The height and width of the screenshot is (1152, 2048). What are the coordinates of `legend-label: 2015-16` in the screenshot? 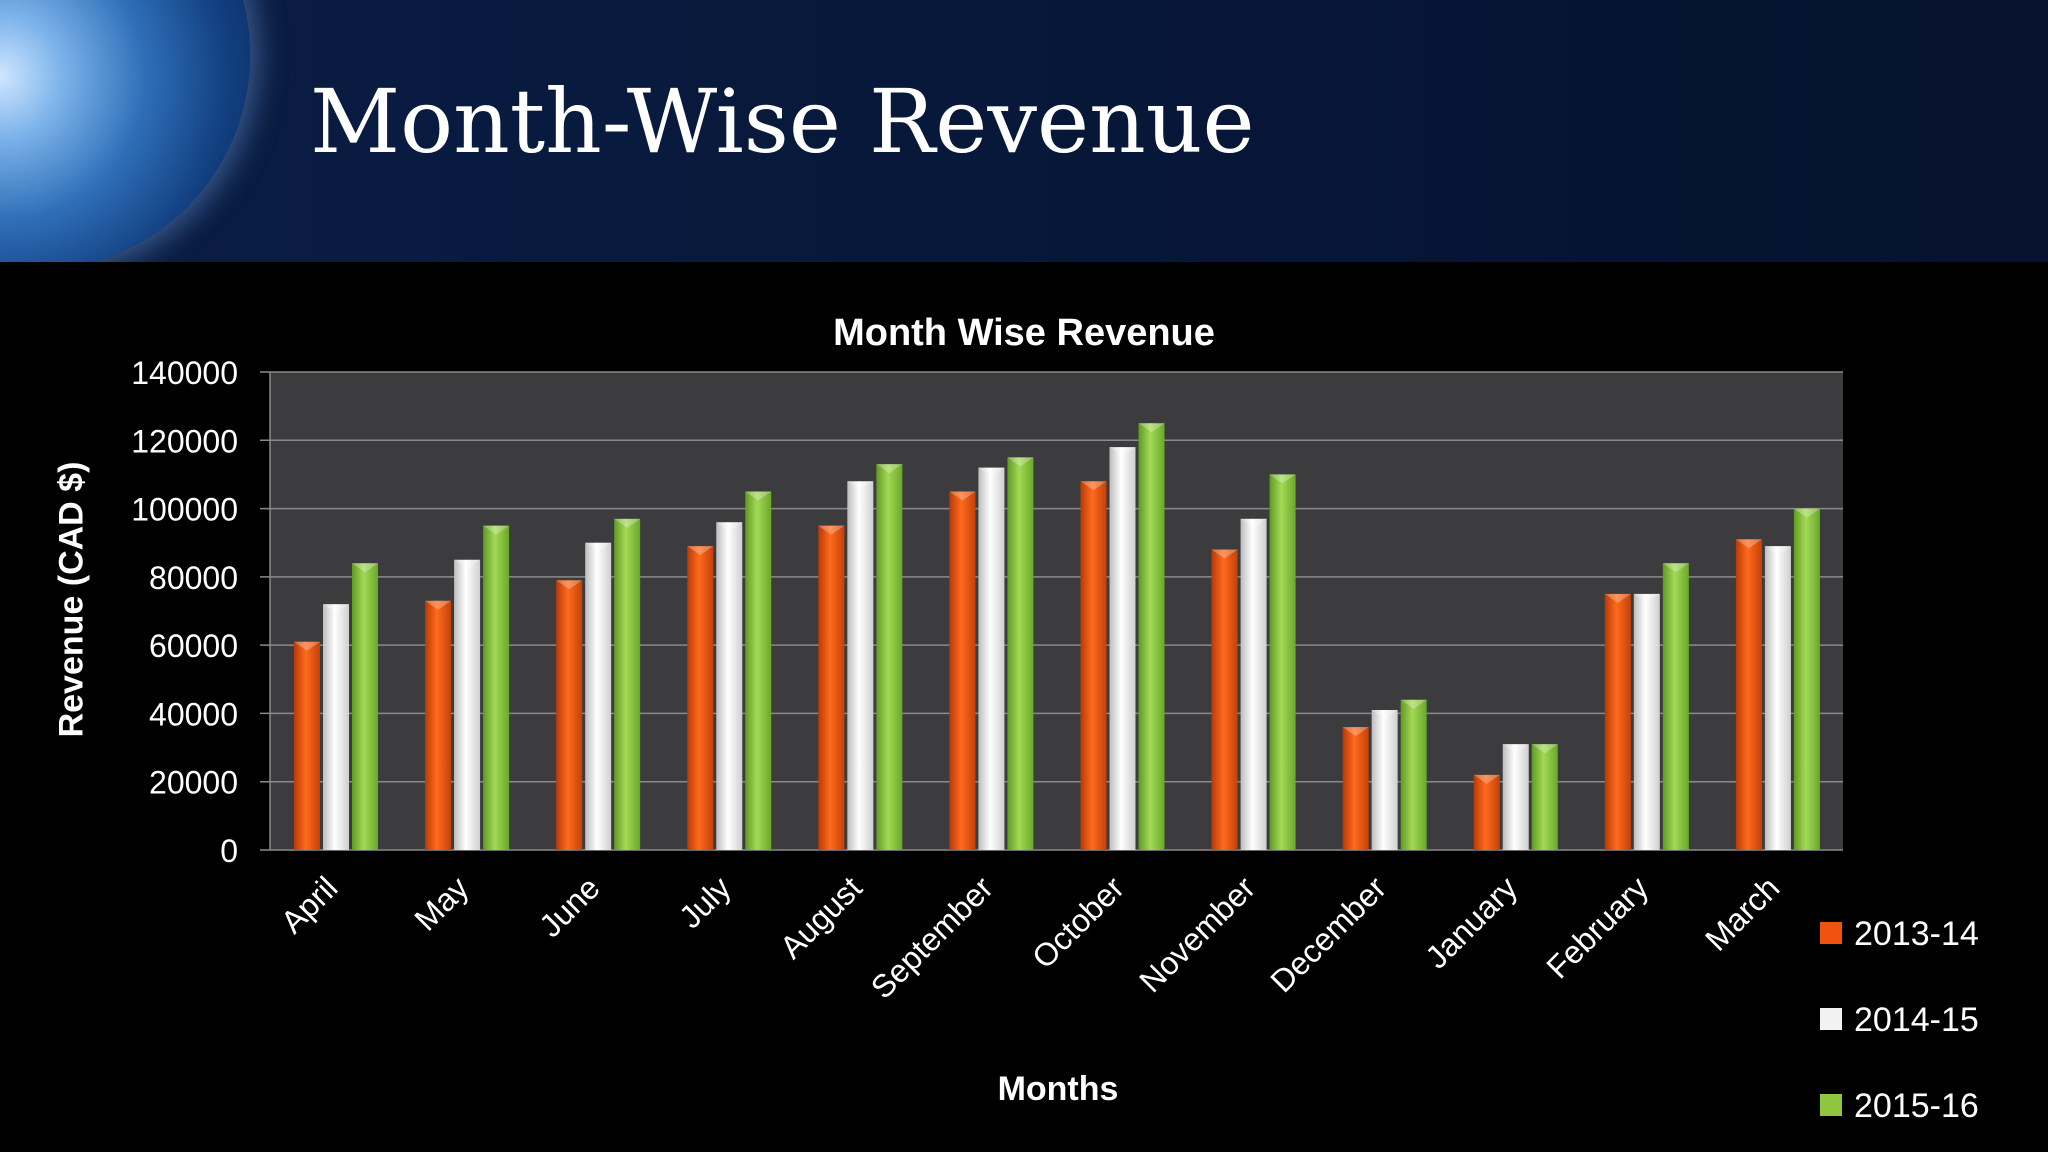 It's located at (1916, 1106).